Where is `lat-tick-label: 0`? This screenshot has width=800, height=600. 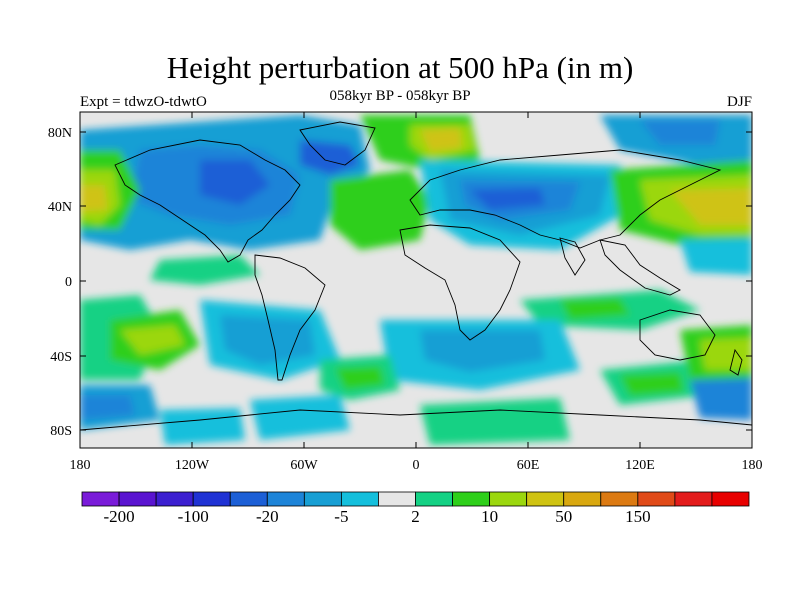
lat-tick-label: 0 is located at coordinates (68, 282).